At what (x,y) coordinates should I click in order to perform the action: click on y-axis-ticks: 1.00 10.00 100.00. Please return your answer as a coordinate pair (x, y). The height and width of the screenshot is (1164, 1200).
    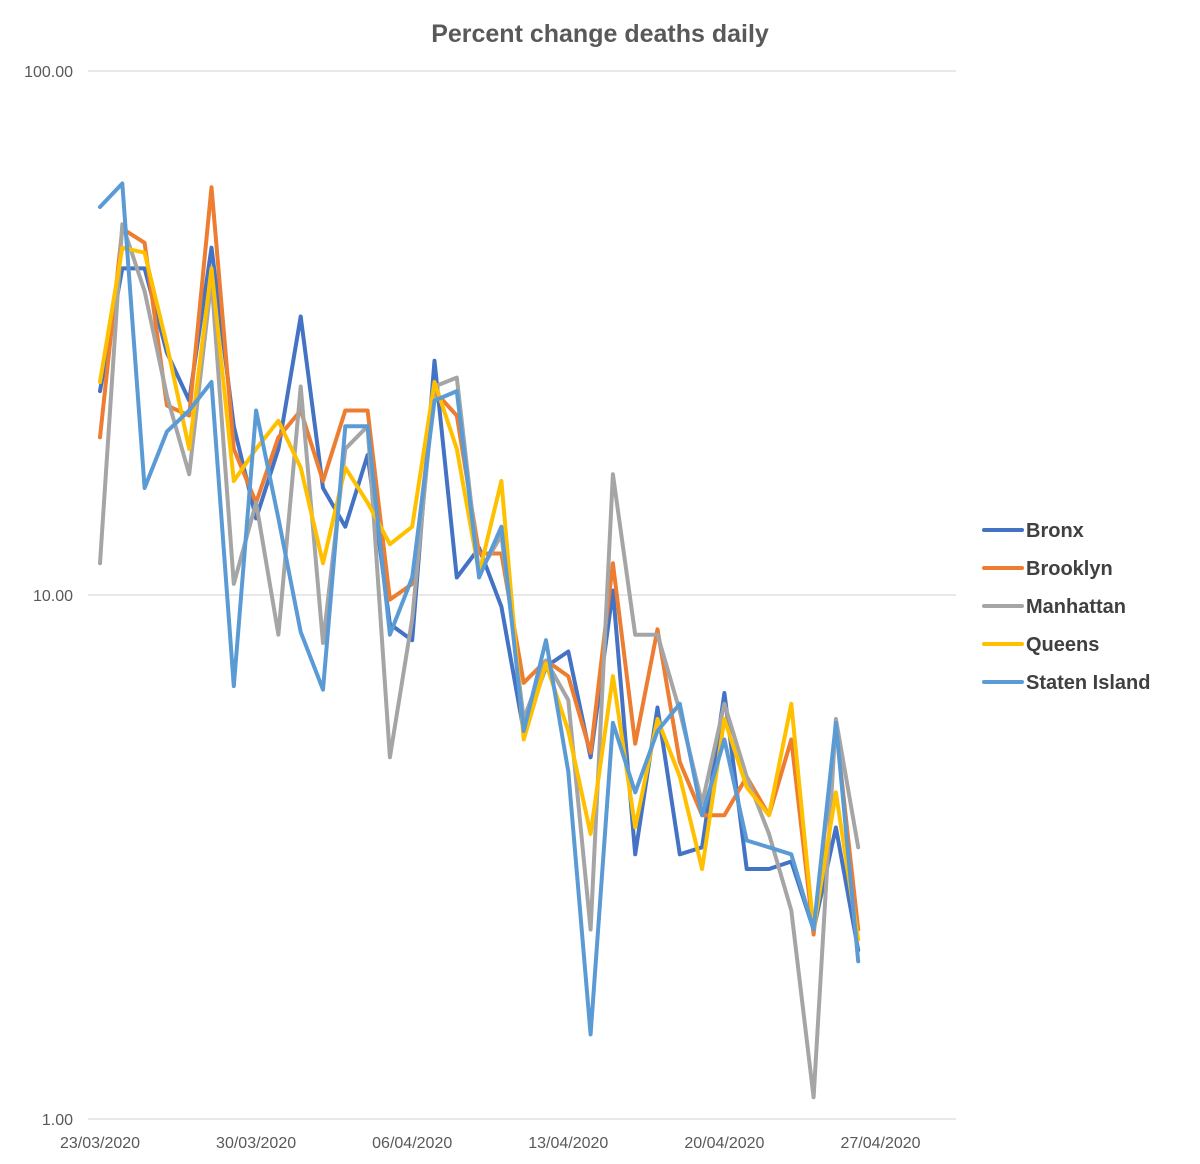
    Looking at the image, I should click on (48, 596).